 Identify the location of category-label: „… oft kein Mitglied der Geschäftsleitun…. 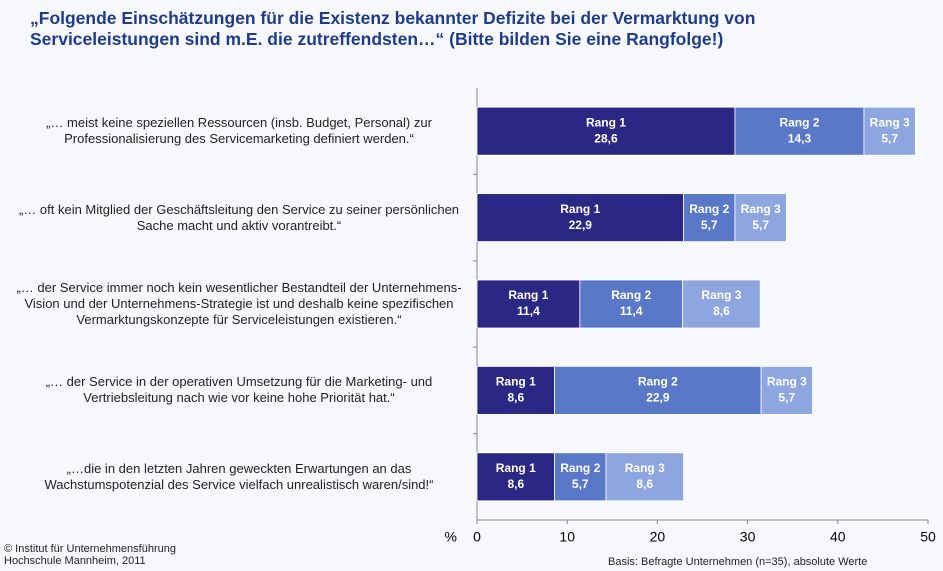
(239, 217).